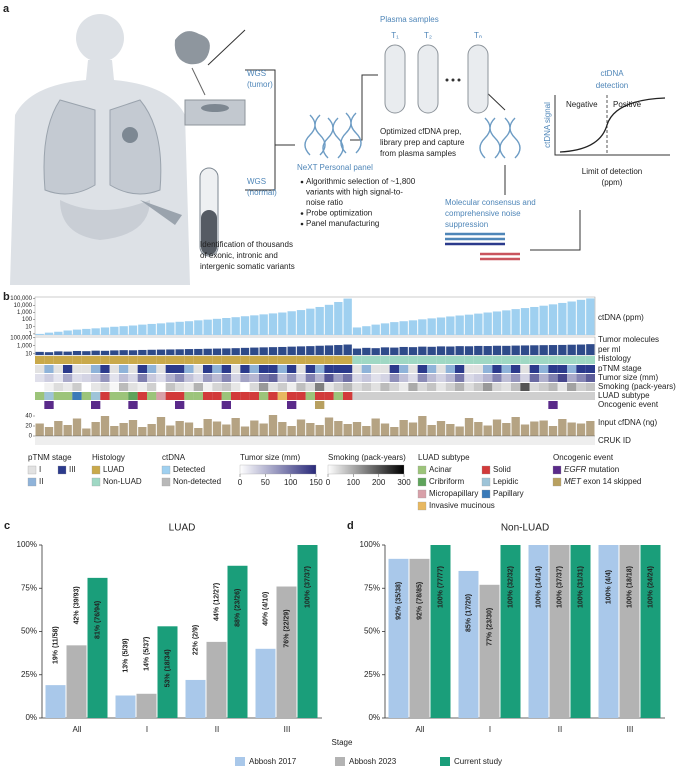 The height and width of the screenshot is (769, 685). Describe the element at coordinates (240, 482) in the screenshot. I see `legend-tick-label: 0` at that location.